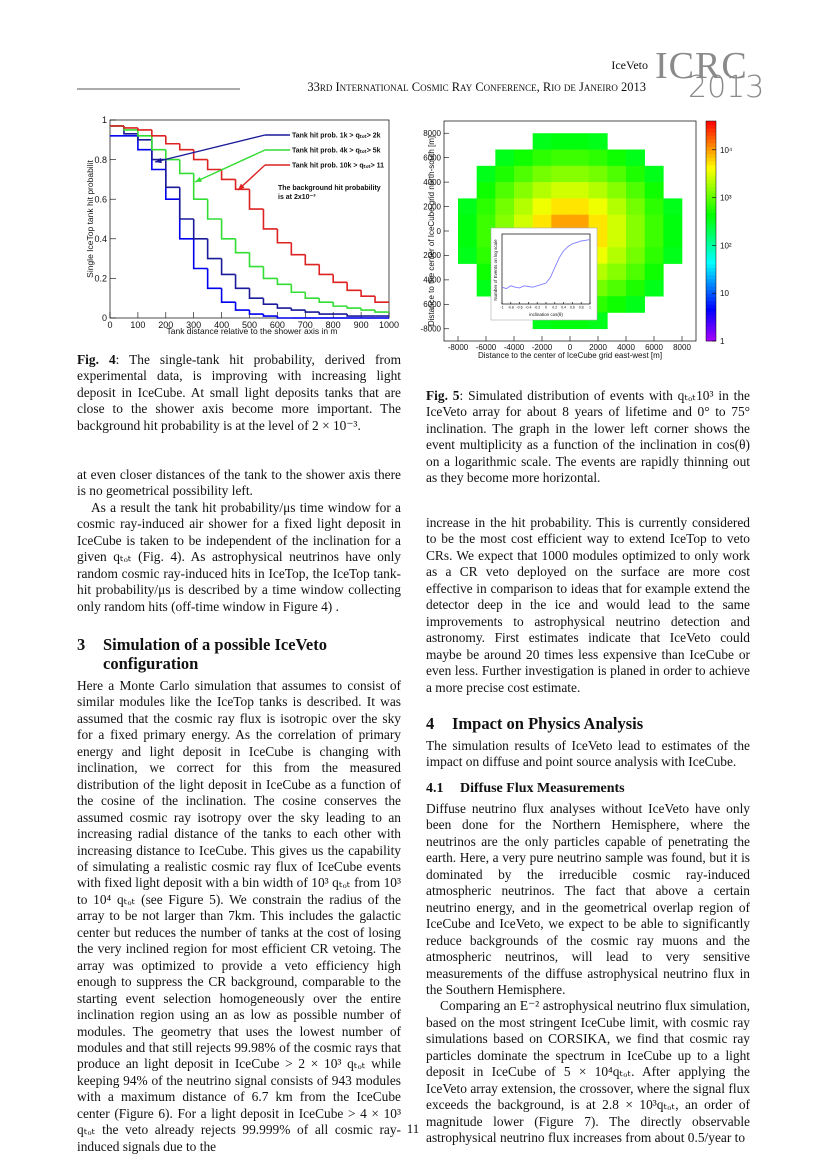  Describe the element at coordinates (432, 304) in the screenshot. I see `y-tick-label: 6000` at that location.